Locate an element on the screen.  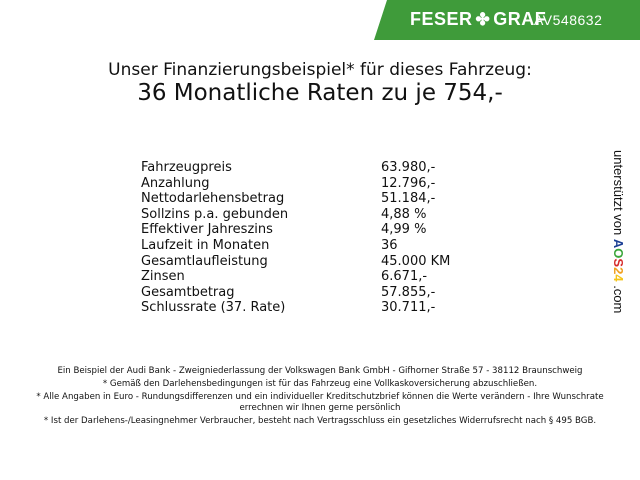
table-row: Fahrzeugpreis 63.980,- is located at coordinates (295, 168).